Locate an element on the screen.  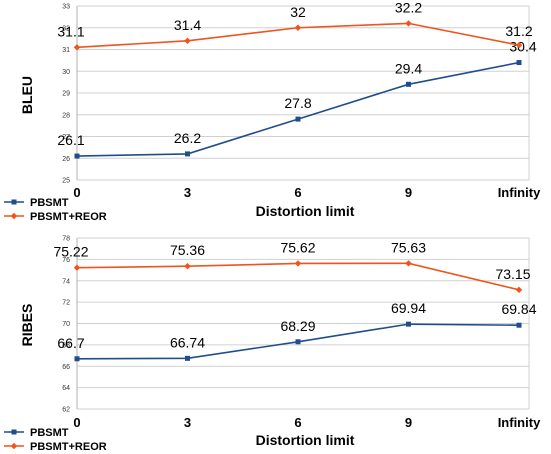
data-label: 32.2 is located at coordinates (408, 7).